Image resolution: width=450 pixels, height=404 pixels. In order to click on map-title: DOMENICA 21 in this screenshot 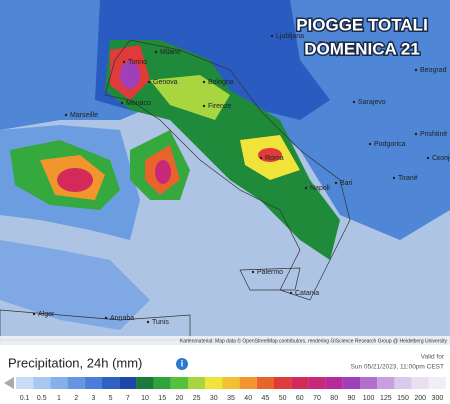, I will do `click(362, 48)`.